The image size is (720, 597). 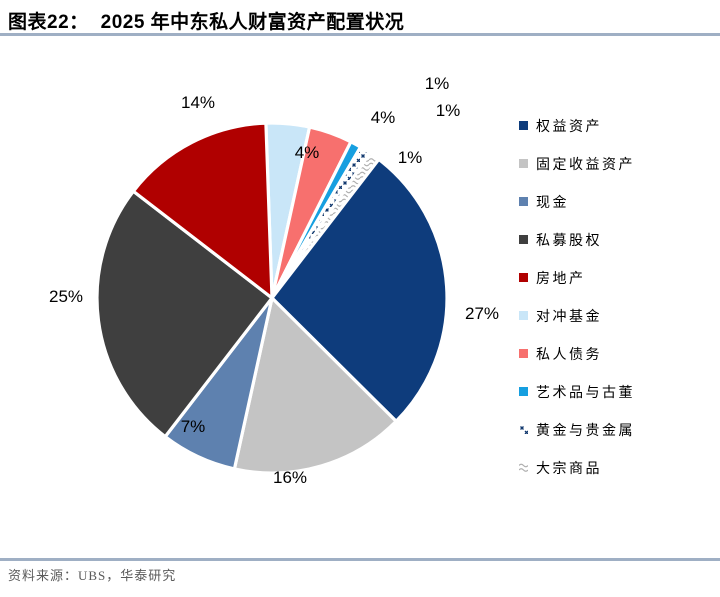 I want to click on chart-legend: 权益资产 固定收益资产 现金 私募股权 房地产 对冲基金 私人债务 艺术品与古, so click(x=577, y=304).